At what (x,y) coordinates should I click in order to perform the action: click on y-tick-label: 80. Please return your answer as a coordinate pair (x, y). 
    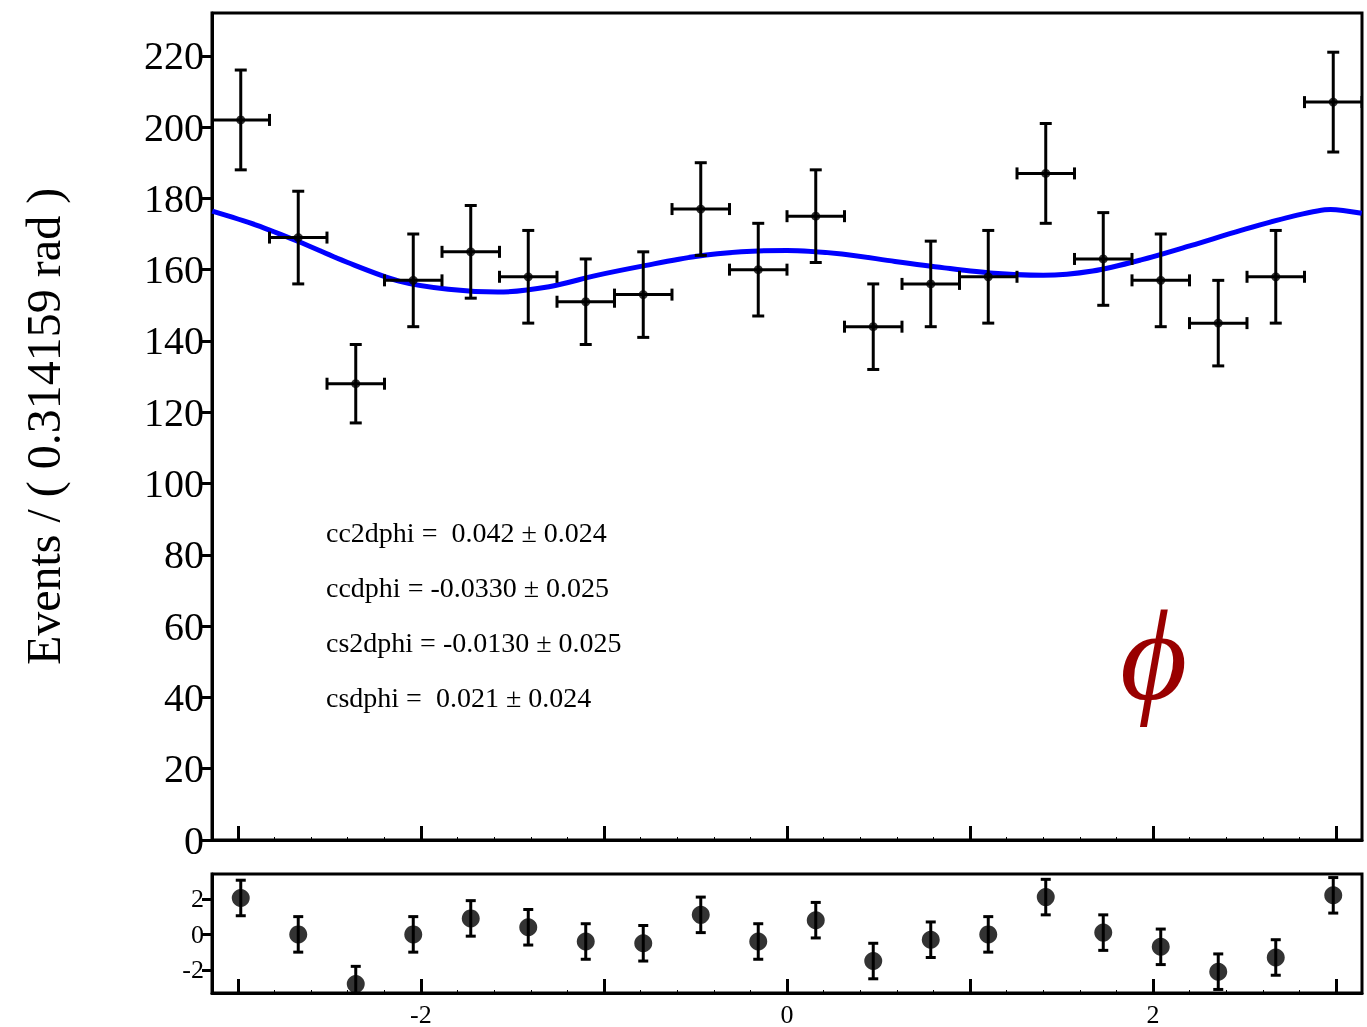
    Looking at the image, I should click on (184, 555).